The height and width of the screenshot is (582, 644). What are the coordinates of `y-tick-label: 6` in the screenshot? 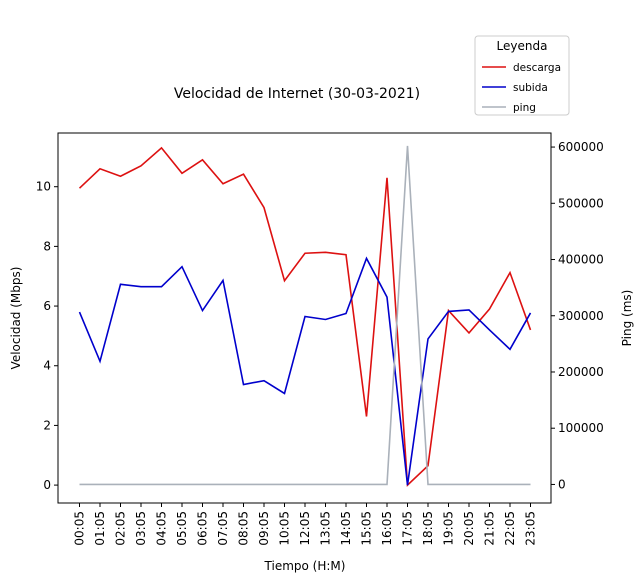 It's located at (47, 306).